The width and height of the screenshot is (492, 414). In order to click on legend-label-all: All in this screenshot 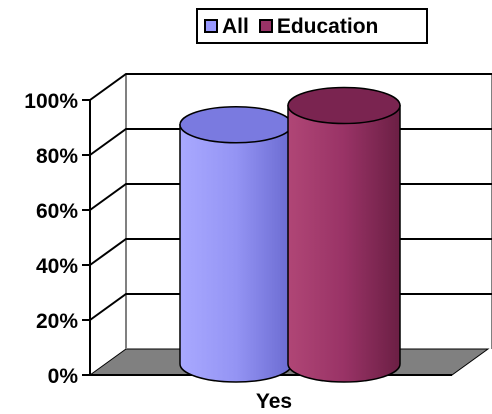, I will do `click(235, 26)`.